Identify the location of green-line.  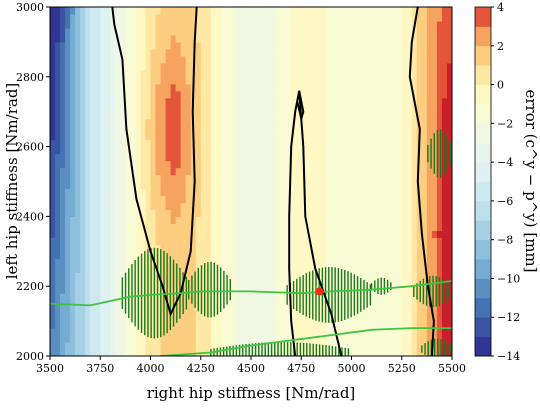
(306, 341).